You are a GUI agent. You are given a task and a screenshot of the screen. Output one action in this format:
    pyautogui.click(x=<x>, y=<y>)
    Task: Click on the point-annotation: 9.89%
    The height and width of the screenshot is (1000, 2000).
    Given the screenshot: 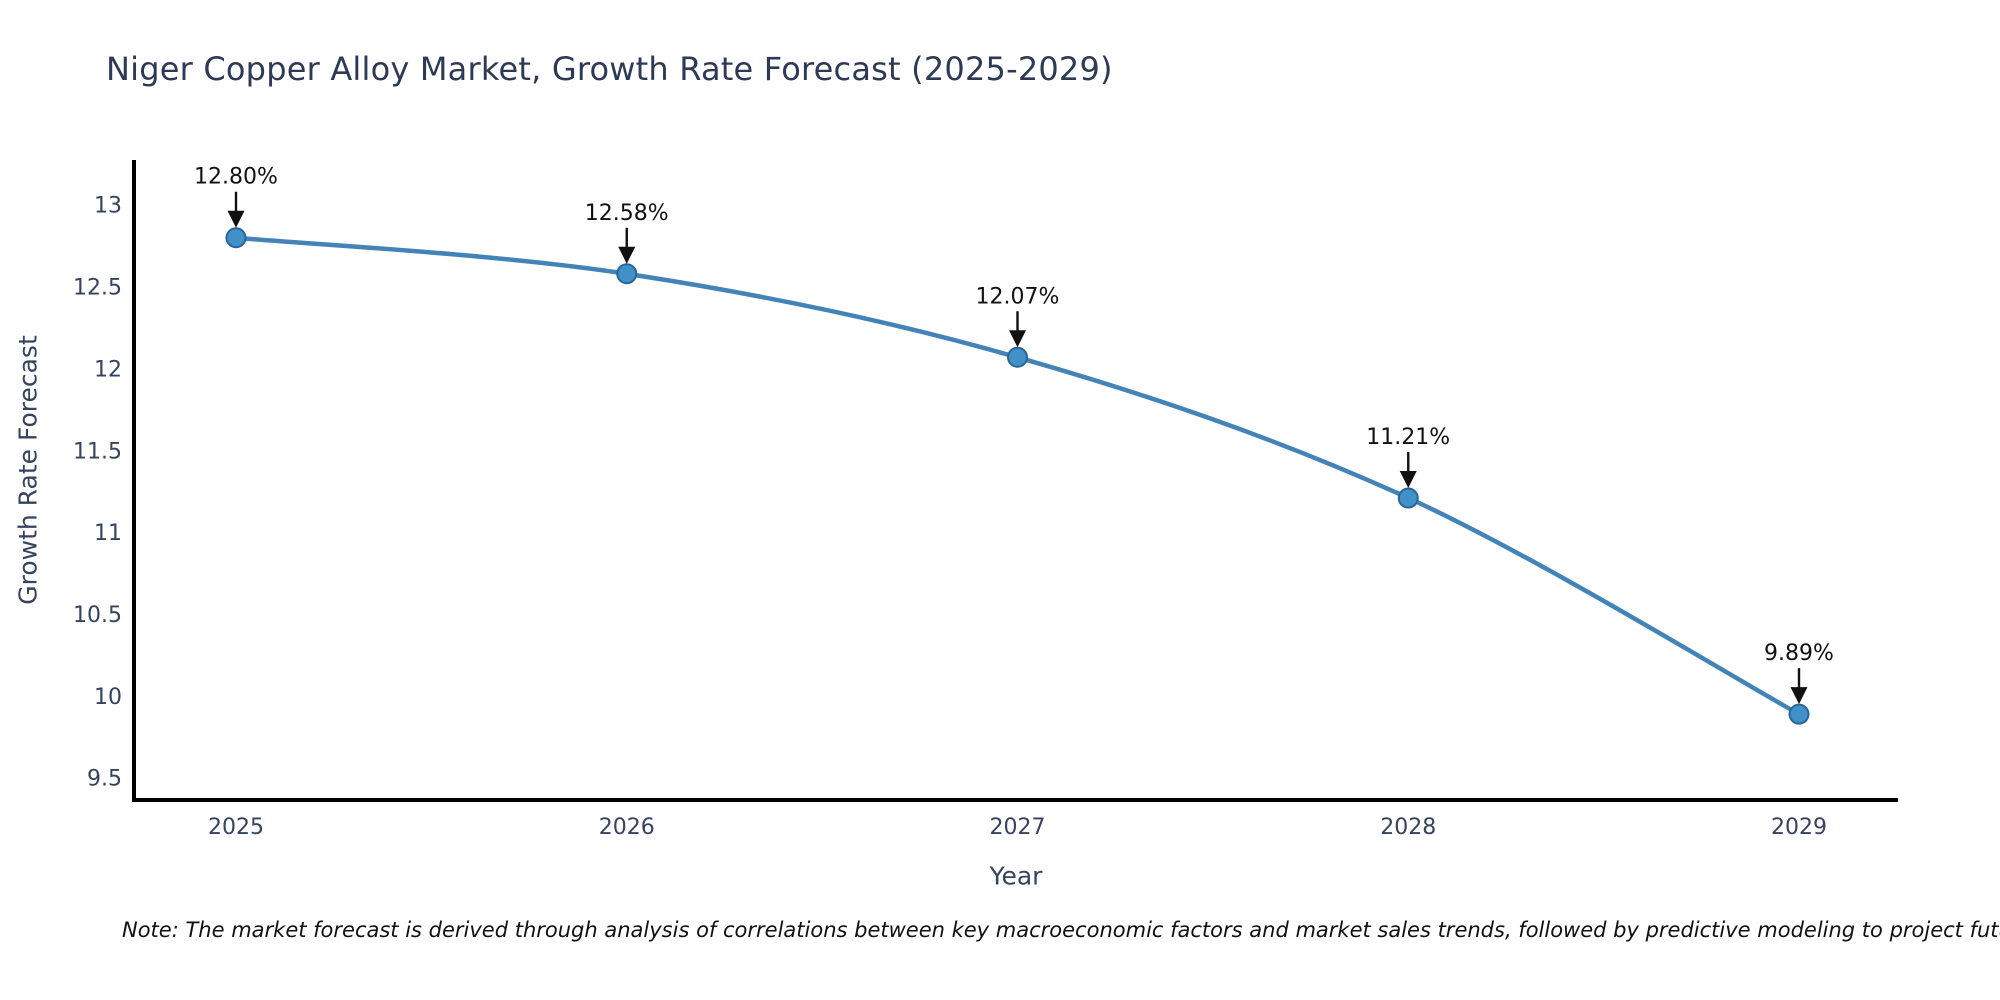 What is the action you would take?
    pyautogui.click(x=1799, y=653)
    